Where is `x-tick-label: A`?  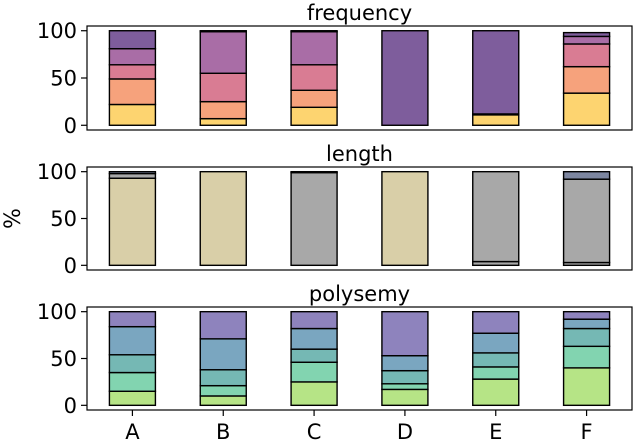
x-tick-label: A is located at coordinates (132, 430).